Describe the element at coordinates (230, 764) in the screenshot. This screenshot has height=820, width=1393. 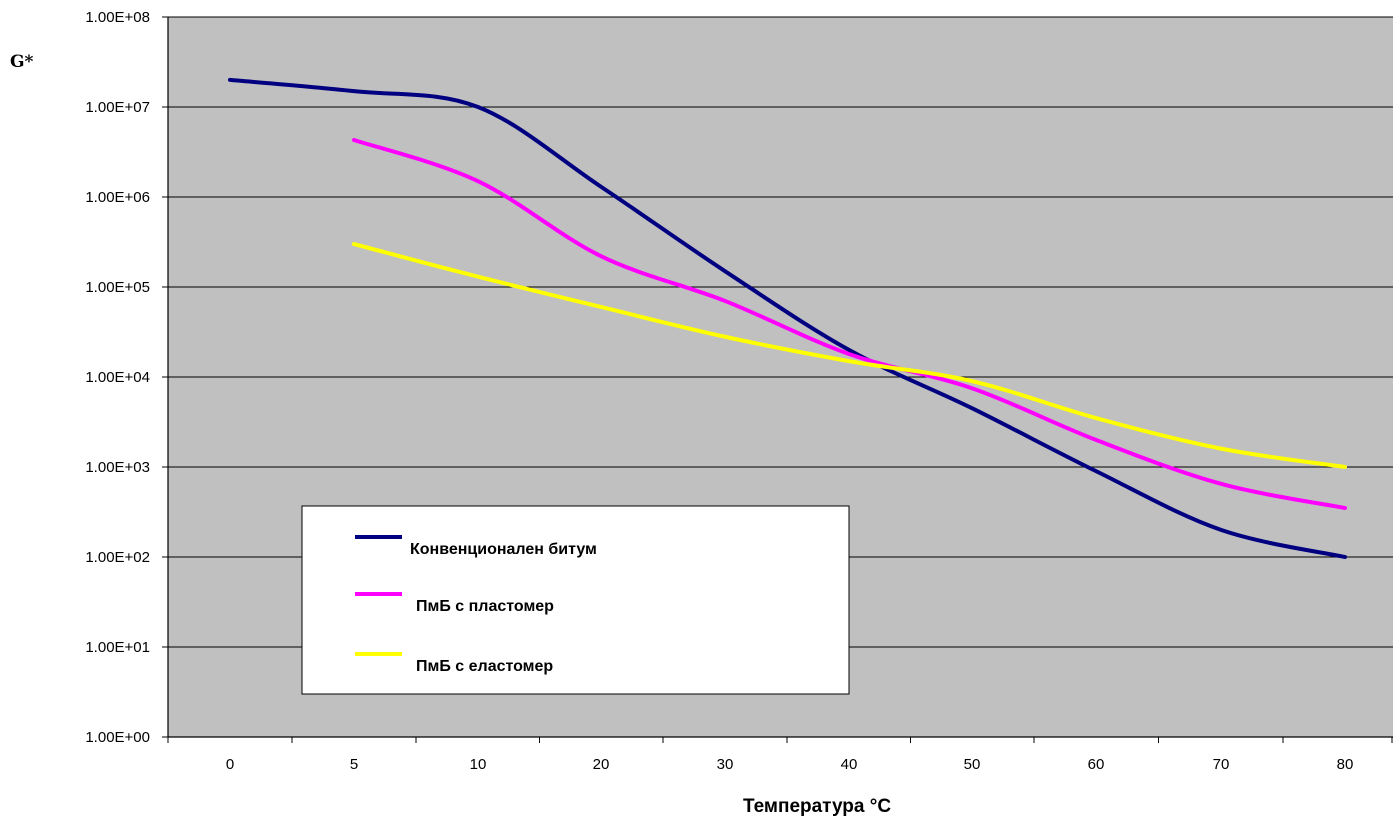
I see `x-tick-label: 0` at that location.